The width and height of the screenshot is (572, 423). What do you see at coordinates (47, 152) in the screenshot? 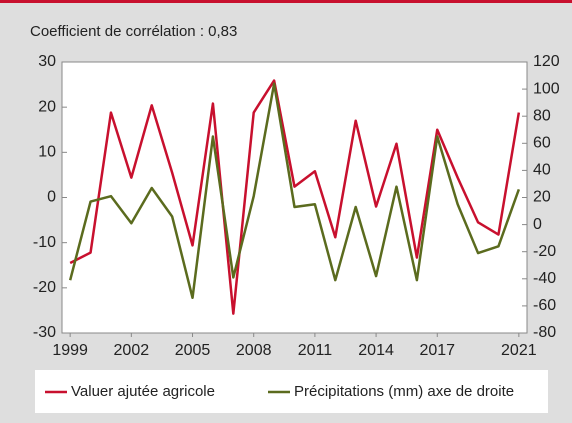
I see `y-tick-label: 10` at bounding box center [47, 152].